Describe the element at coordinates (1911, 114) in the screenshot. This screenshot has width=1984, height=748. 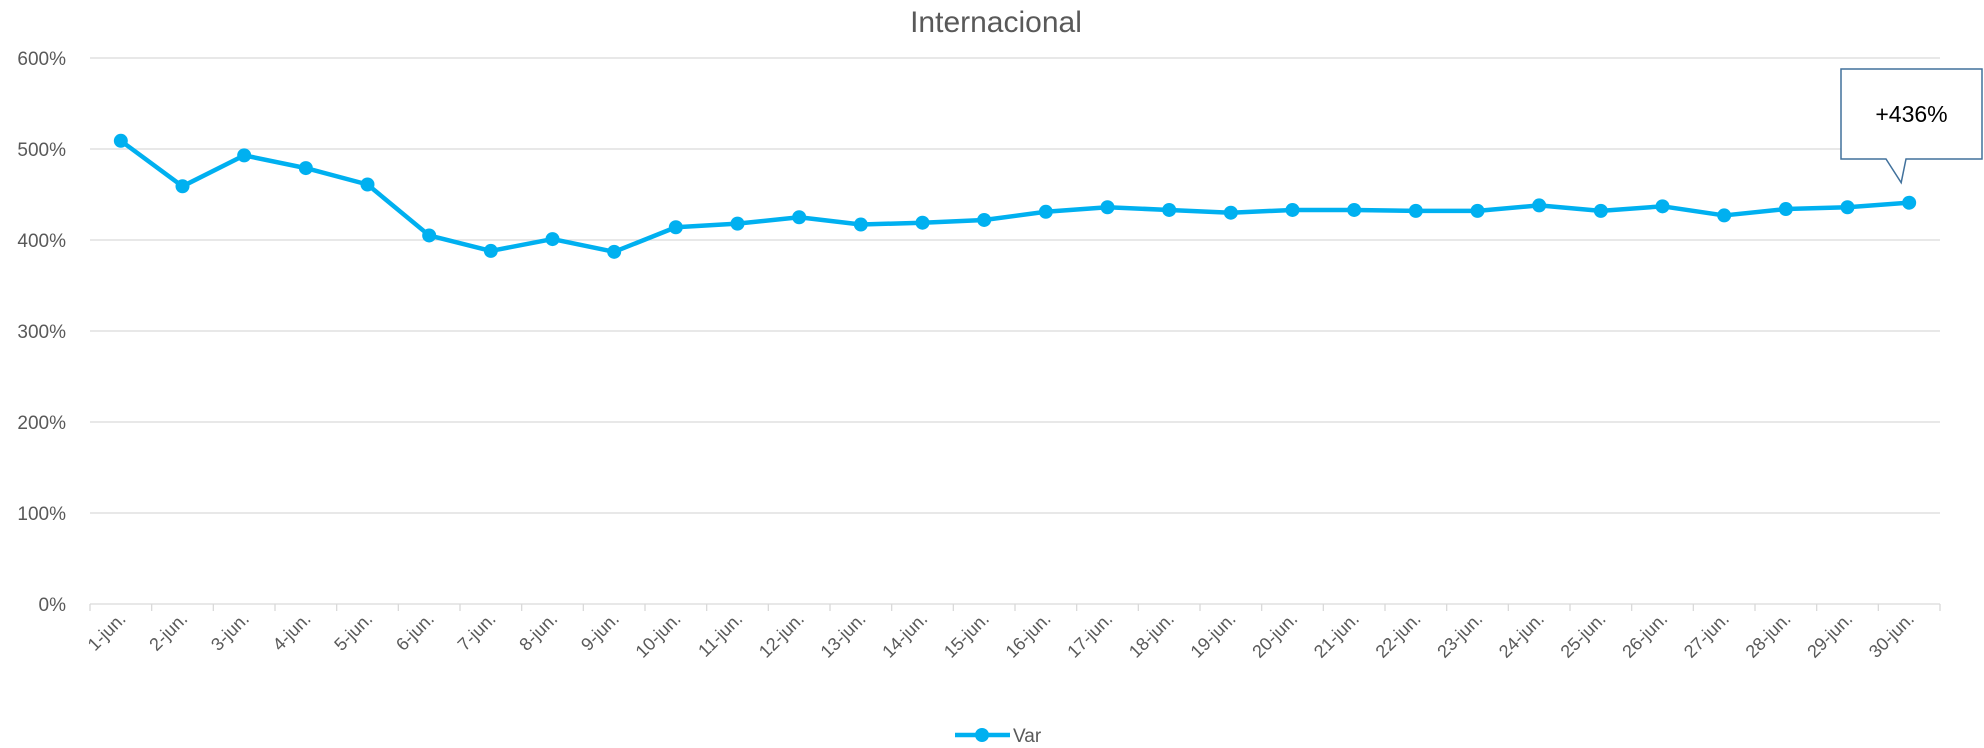
I see `callout-label: +436%` at that location.